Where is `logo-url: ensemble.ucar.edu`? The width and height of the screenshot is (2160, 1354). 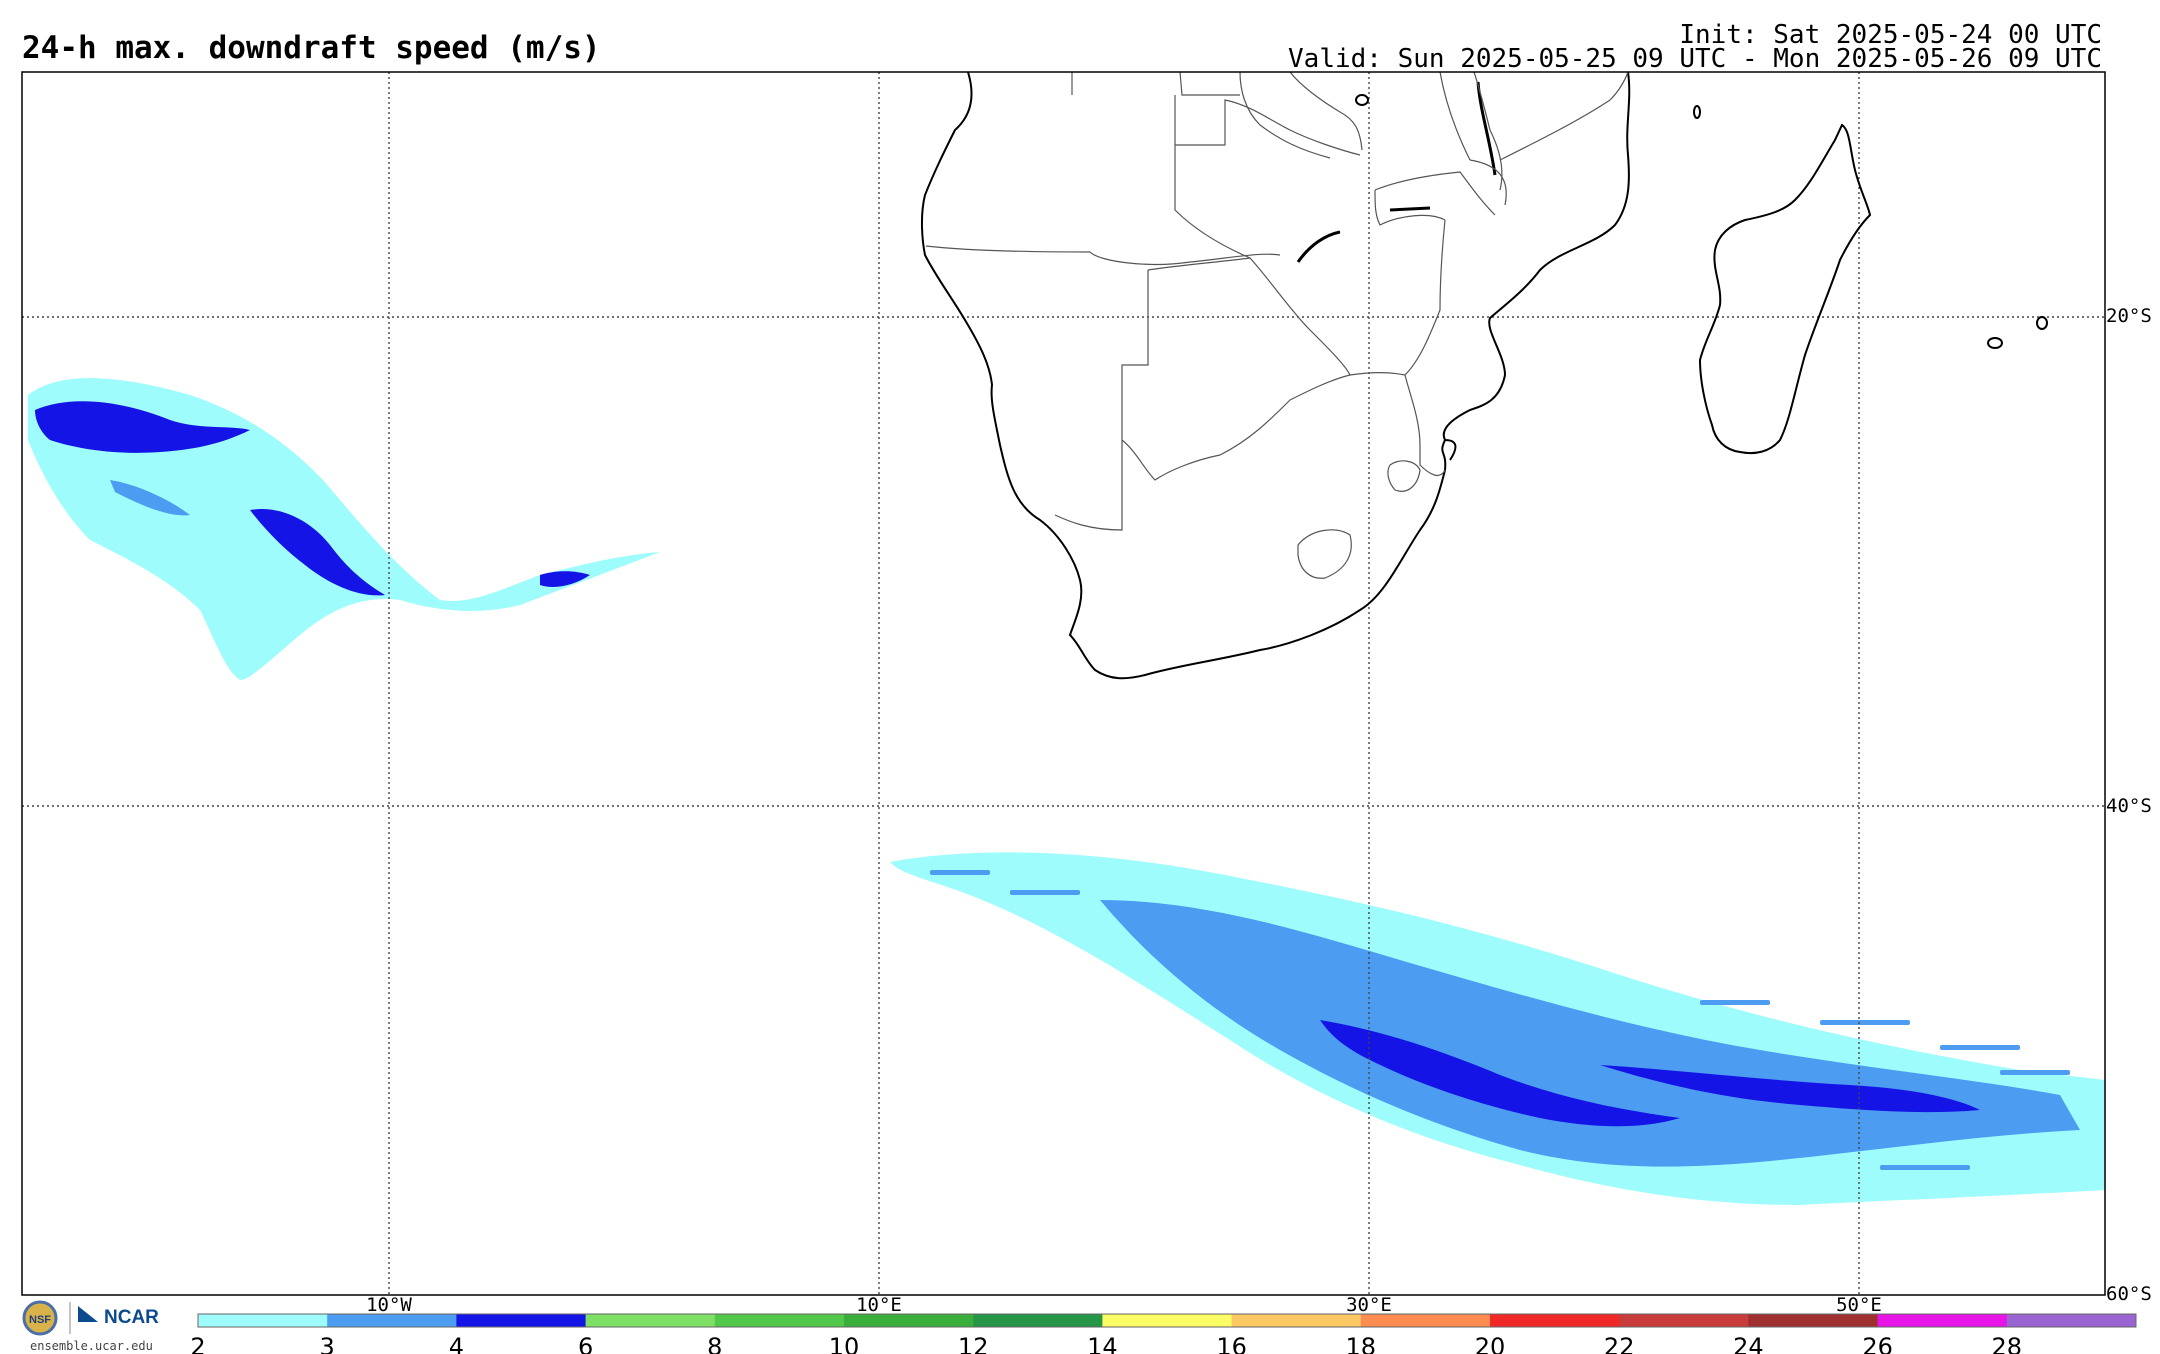 logo-url: ensemble.ucar.edu is located at coordinates (91, 1346).